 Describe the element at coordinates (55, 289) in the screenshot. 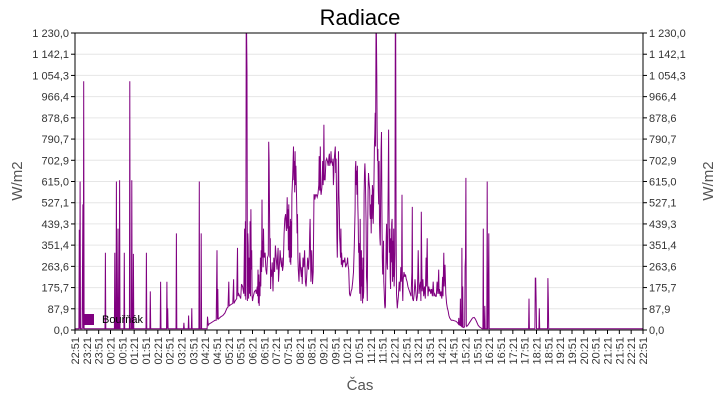

I see `y-tick-label-left: 175,7` at that location.